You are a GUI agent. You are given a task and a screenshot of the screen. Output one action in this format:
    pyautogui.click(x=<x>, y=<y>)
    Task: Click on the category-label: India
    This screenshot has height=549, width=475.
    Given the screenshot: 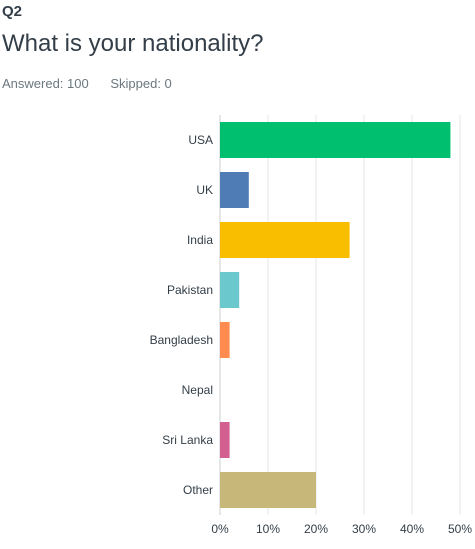 What is the action you would take?
    pyautogui.click(x=200, y=240)
    